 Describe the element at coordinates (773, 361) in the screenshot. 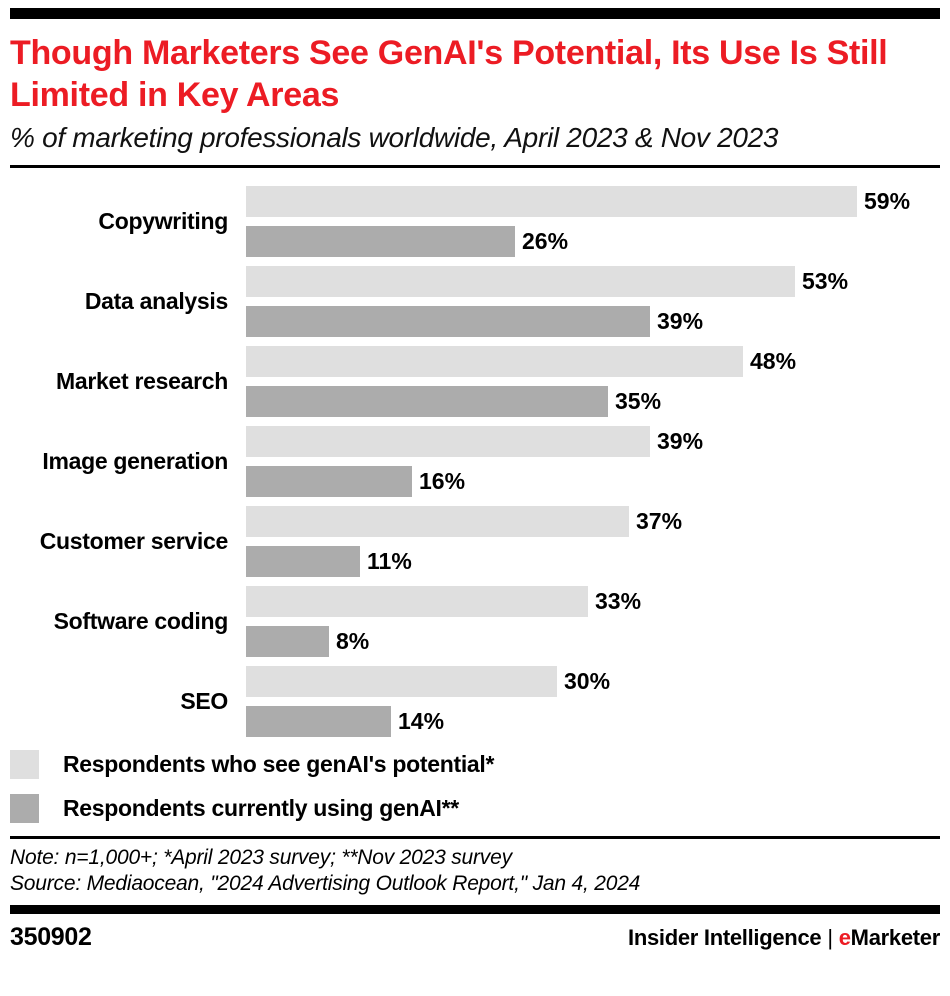

I see `bar-value-label: 48%` at that location.